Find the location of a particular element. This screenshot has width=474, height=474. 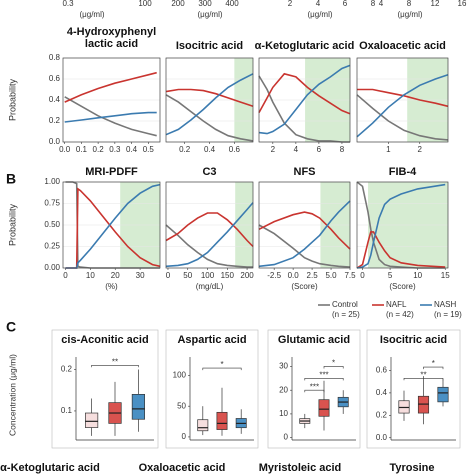

x-tick-label: 10 is located at coordinates (90, 275).